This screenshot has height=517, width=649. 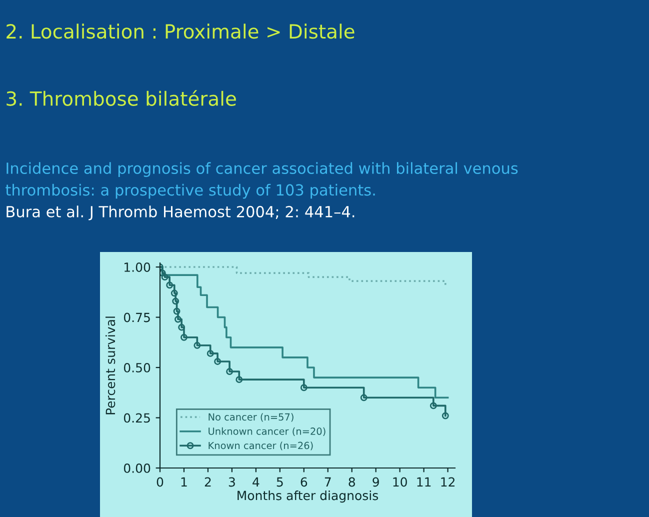 What do you see at coordinates (256, 482) in the screenshot?
I see `x-tick-label: 4` at bounding box center [256, 482].